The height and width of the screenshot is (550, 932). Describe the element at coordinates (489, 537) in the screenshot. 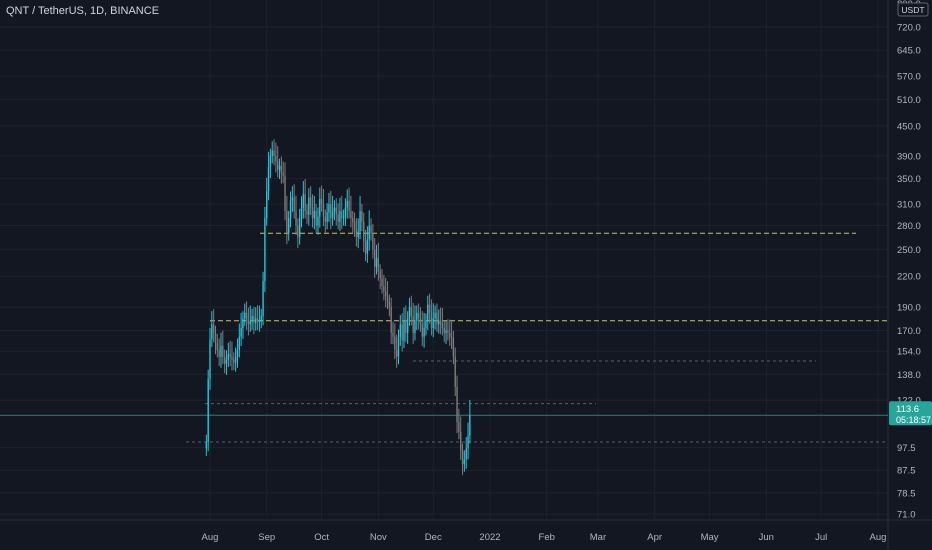

I see `x-tick-label: 2022` at that location.